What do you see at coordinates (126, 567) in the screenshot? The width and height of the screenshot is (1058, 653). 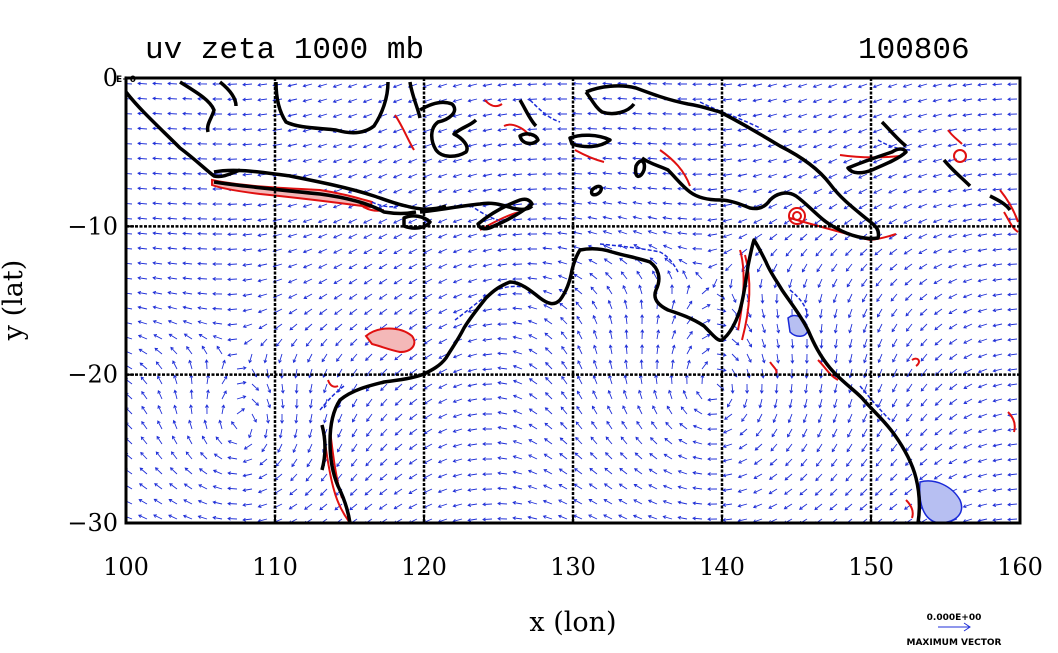 I see `x-tick-label: 100` at bounding box center [126, 567].